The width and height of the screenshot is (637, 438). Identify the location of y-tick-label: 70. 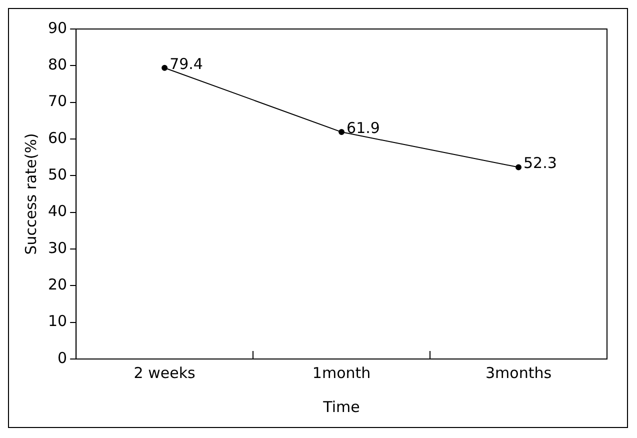
(58, 101).